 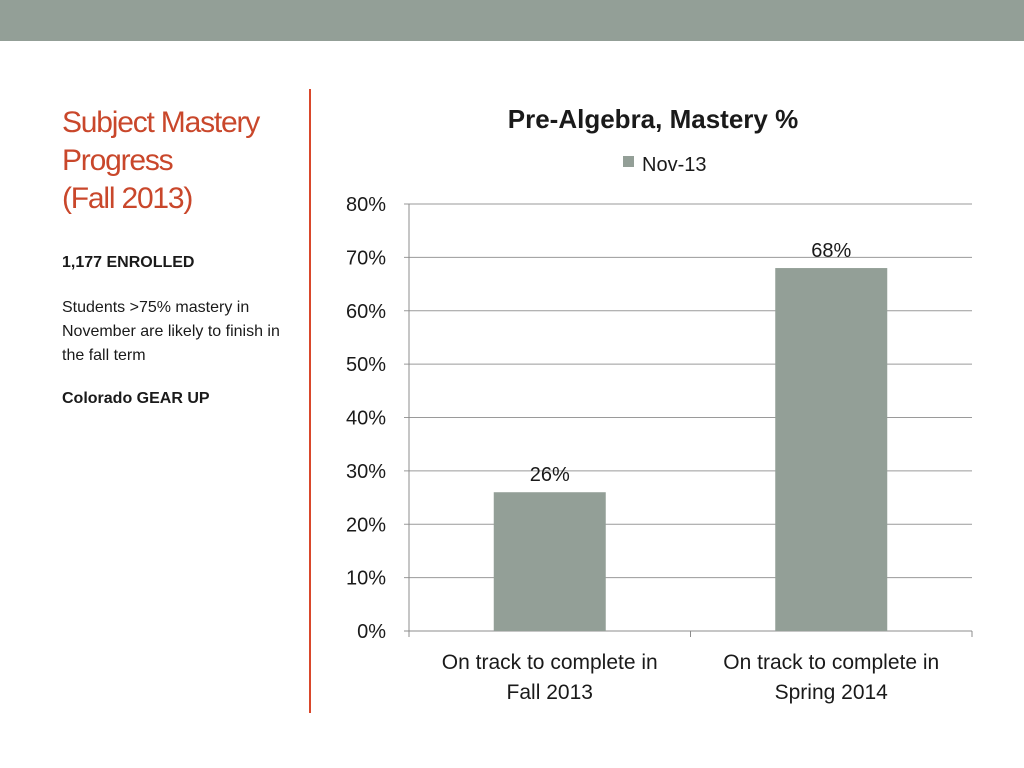 What do you see at coordinates (366, 258) in the screenshot?
I see `y-tick-label: 70%` at bounding box center [366, 258].